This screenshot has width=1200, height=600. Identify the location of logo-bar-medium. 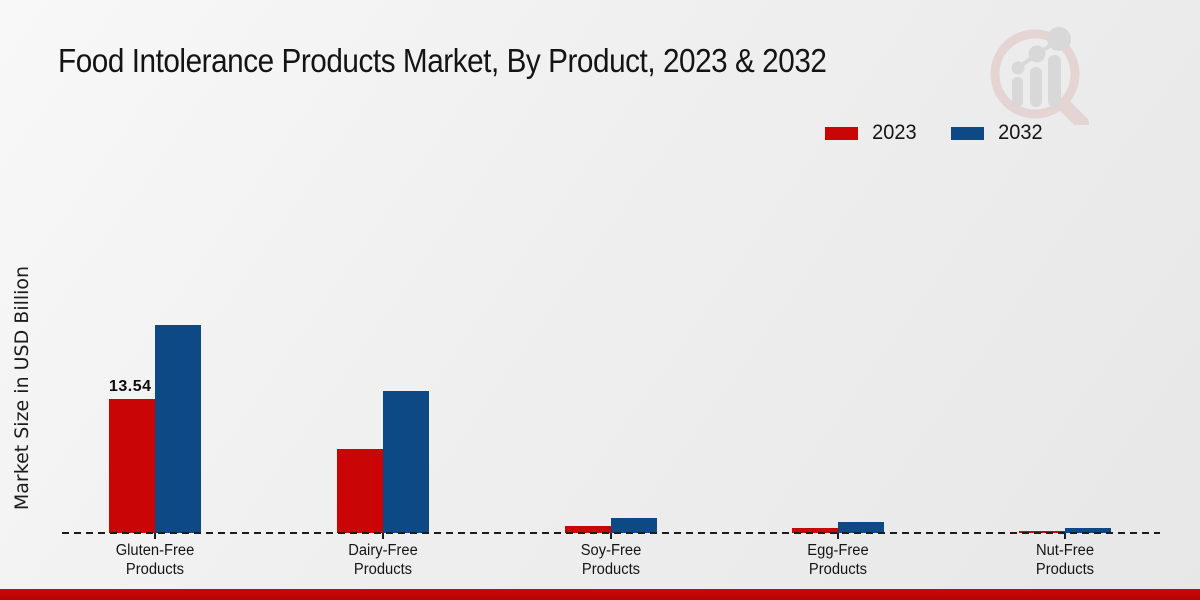
(1036, 87).